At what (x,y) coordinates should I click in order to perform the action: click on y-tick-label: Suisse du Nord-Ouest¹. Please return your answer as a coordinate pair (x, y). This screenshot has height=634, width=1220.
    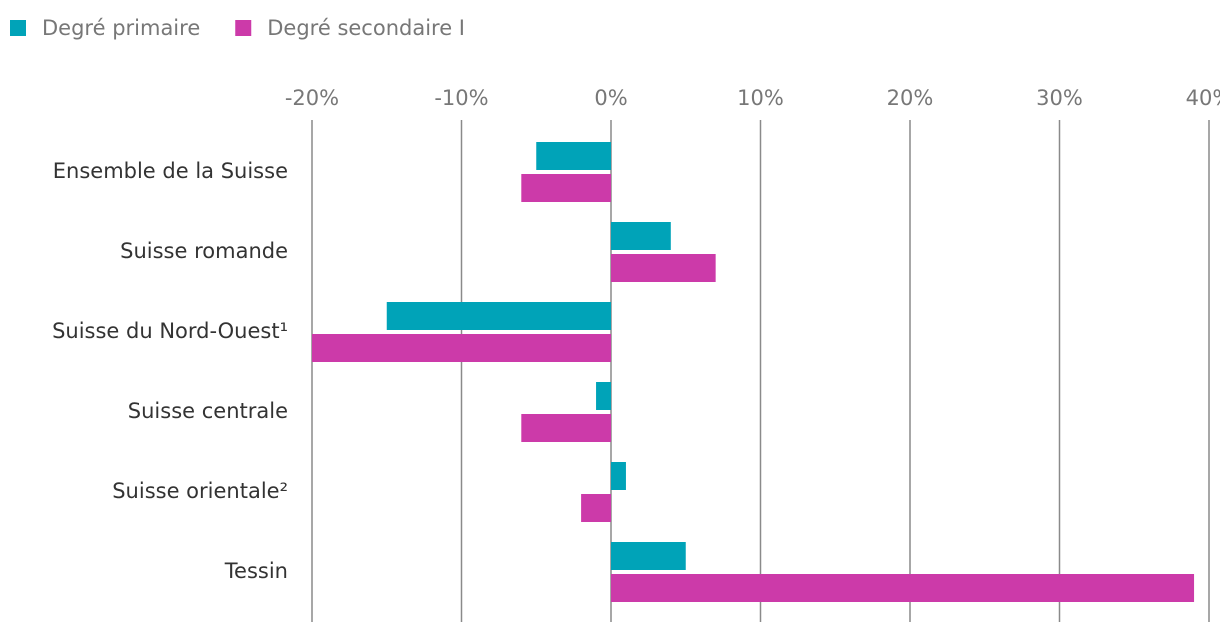
    Looking at the image, I should click on (170, 331).